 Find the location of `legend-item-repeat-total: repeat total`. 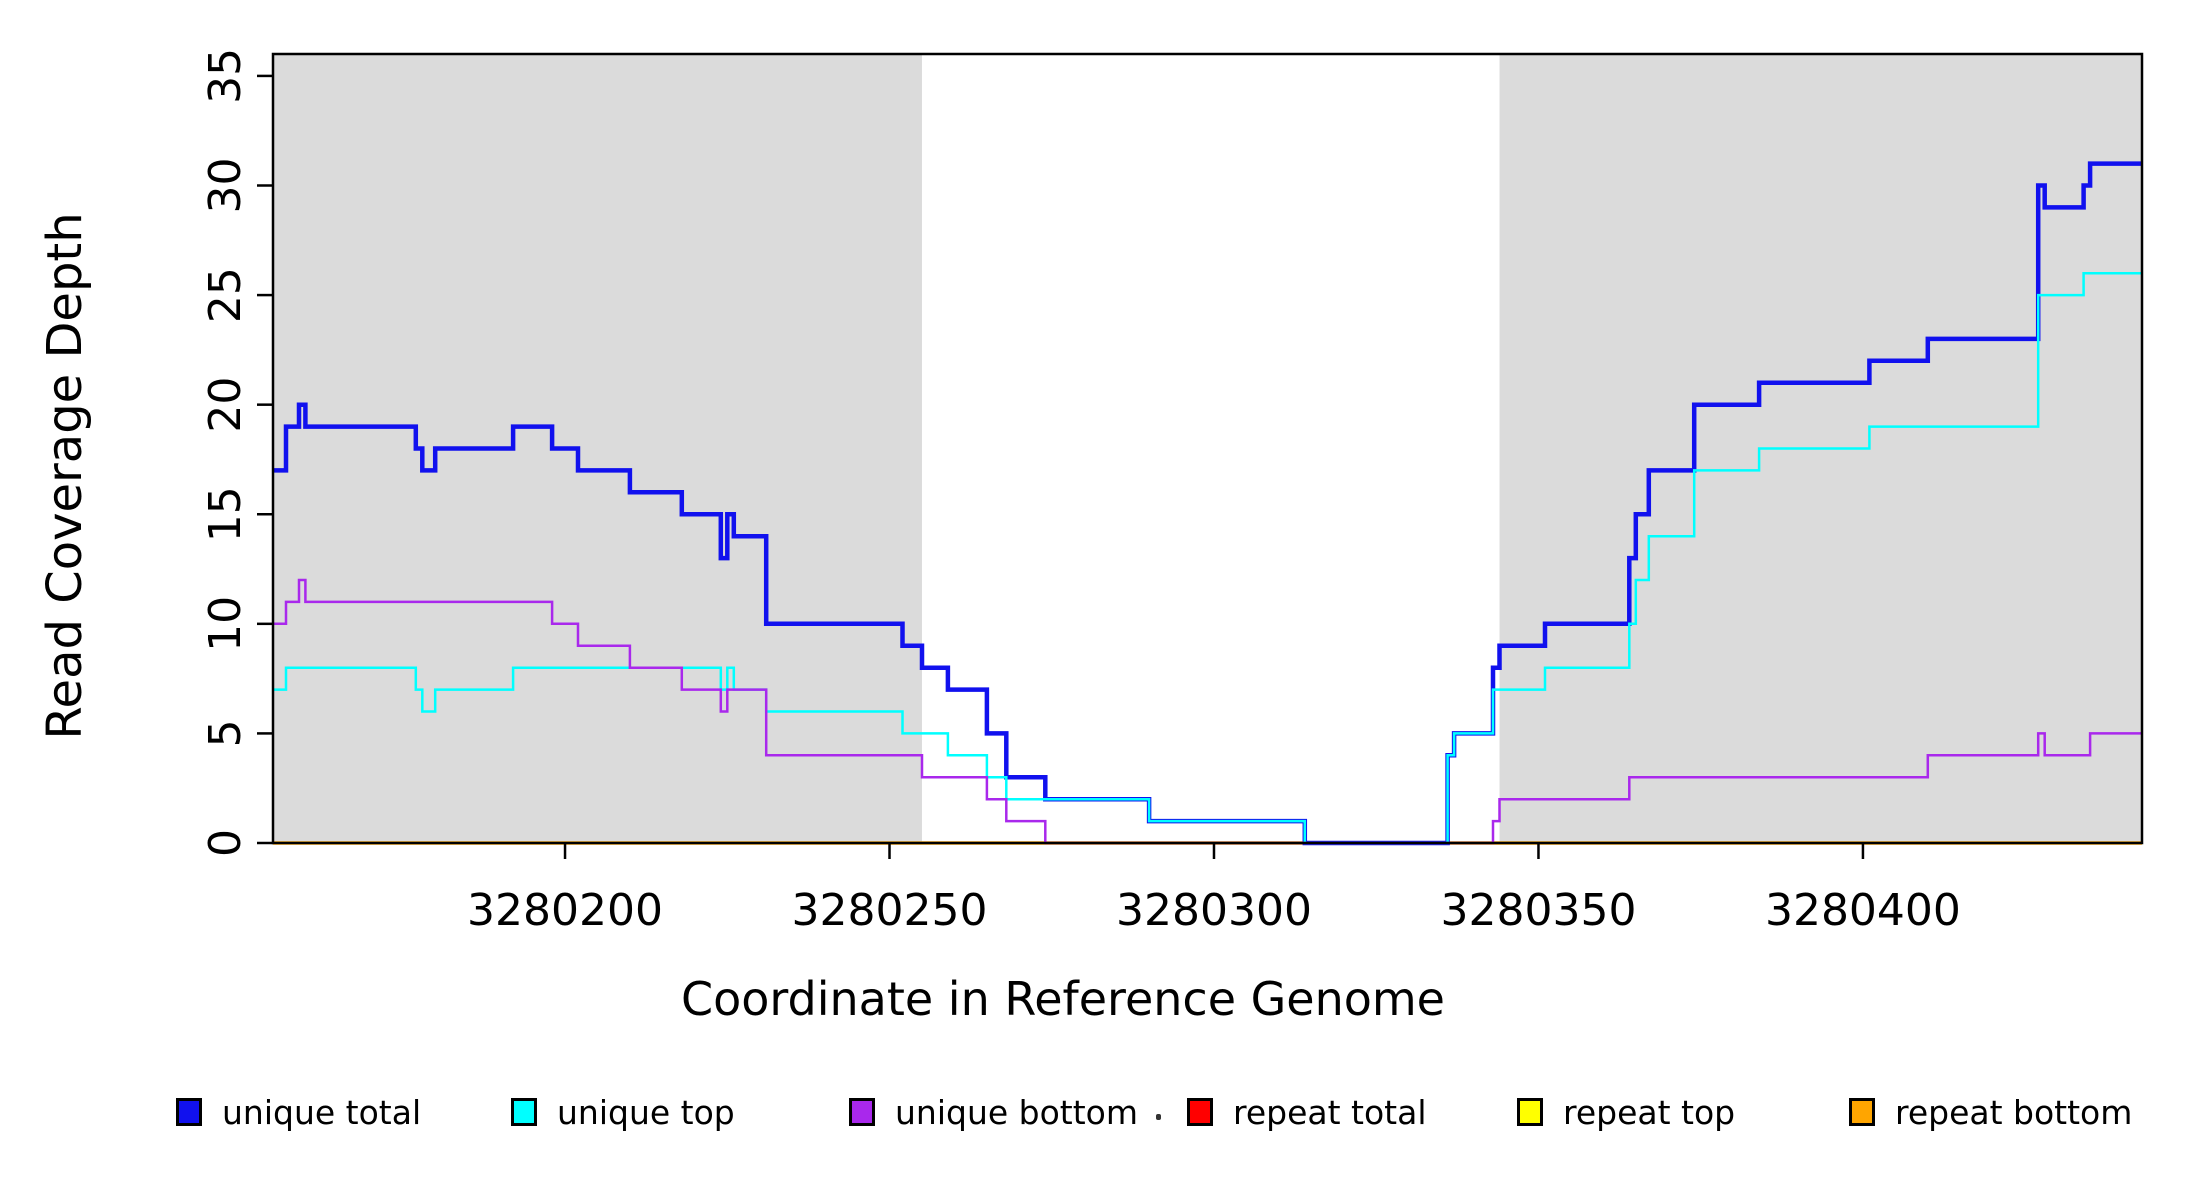

legend-item-repeat-total: repeat total is located at coordinates (1307, 1112).